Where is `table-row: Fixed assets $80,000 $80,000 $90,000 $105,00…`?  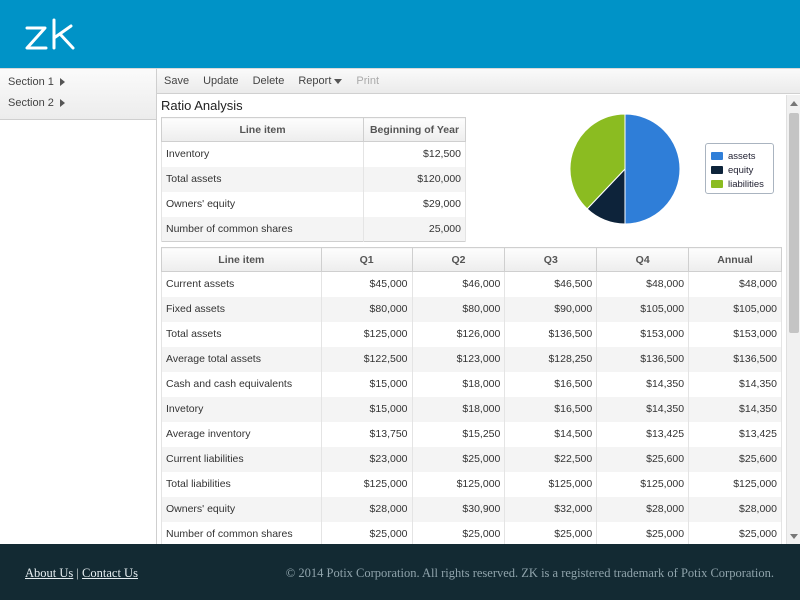
table-row: Fixed assets $80,000 $80,000 $90,000 $105,00… is located at coordinates (471, 309).